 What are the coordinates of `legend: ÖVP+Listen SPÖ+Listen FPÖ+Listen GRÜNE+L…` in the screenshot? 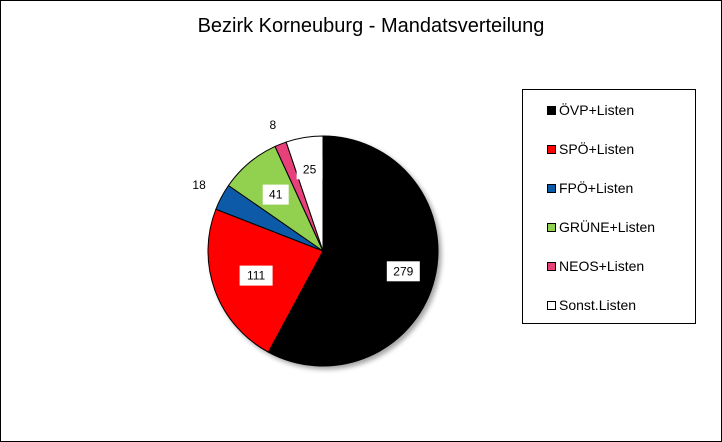 It's located at (609, 206).